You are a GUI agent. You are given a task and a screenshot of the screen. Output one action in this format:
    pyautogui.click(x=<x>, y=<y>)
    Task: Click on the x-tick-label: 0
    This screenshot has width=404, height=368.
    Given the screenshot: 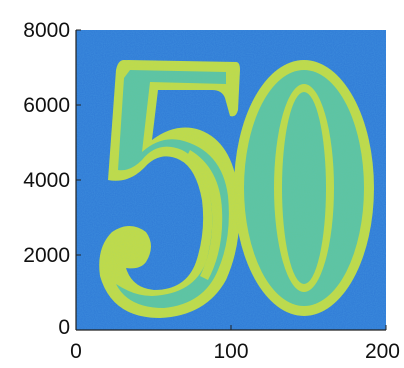 What is the action you would take?
    pyautogui.click(x=76, y=351)
    